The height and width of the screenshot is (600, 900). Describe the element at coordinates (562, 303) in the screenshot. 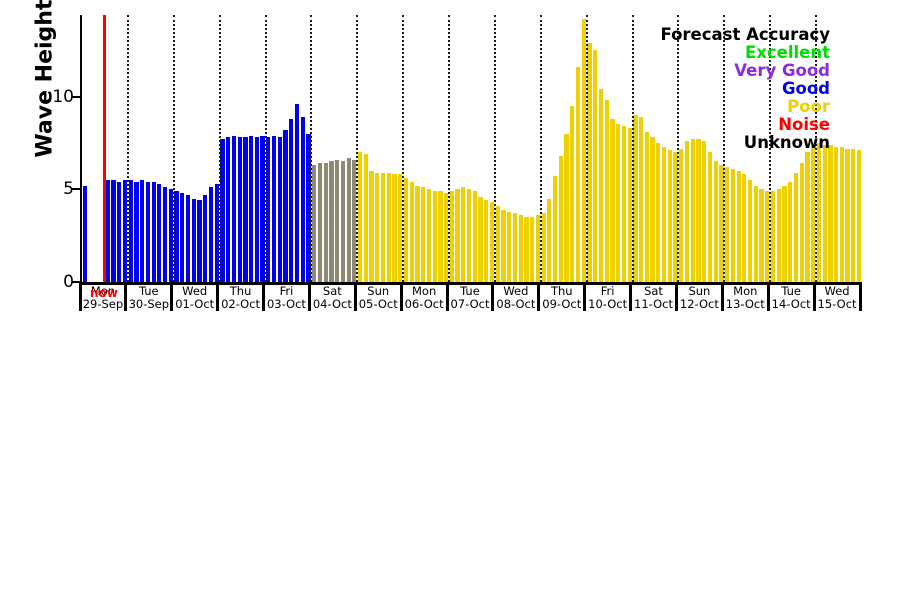

I see `date-label: 09-Oct` at that location.